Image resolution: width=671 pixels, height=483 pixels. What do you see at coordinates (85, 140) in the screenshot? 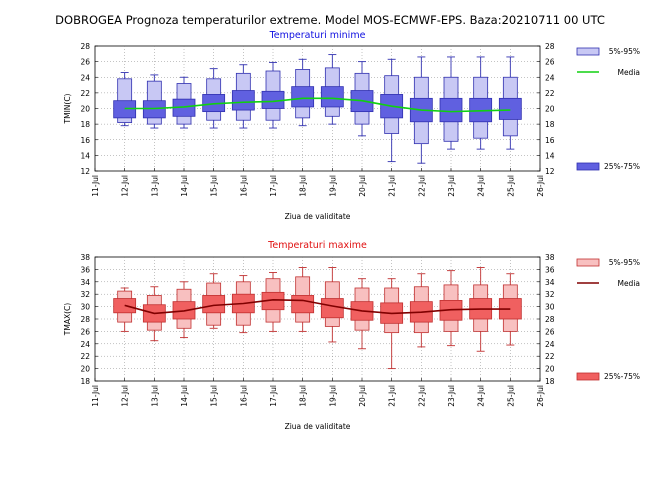
I see `y-tick-label: 16` at bounding box center [85, 140].